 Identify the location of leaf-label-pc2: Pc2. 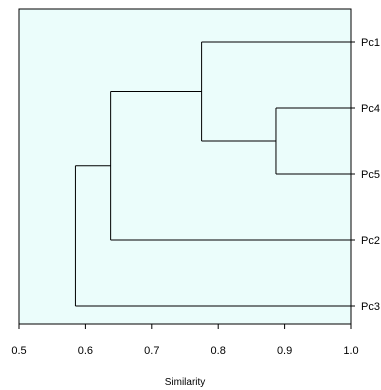
(370, 241).